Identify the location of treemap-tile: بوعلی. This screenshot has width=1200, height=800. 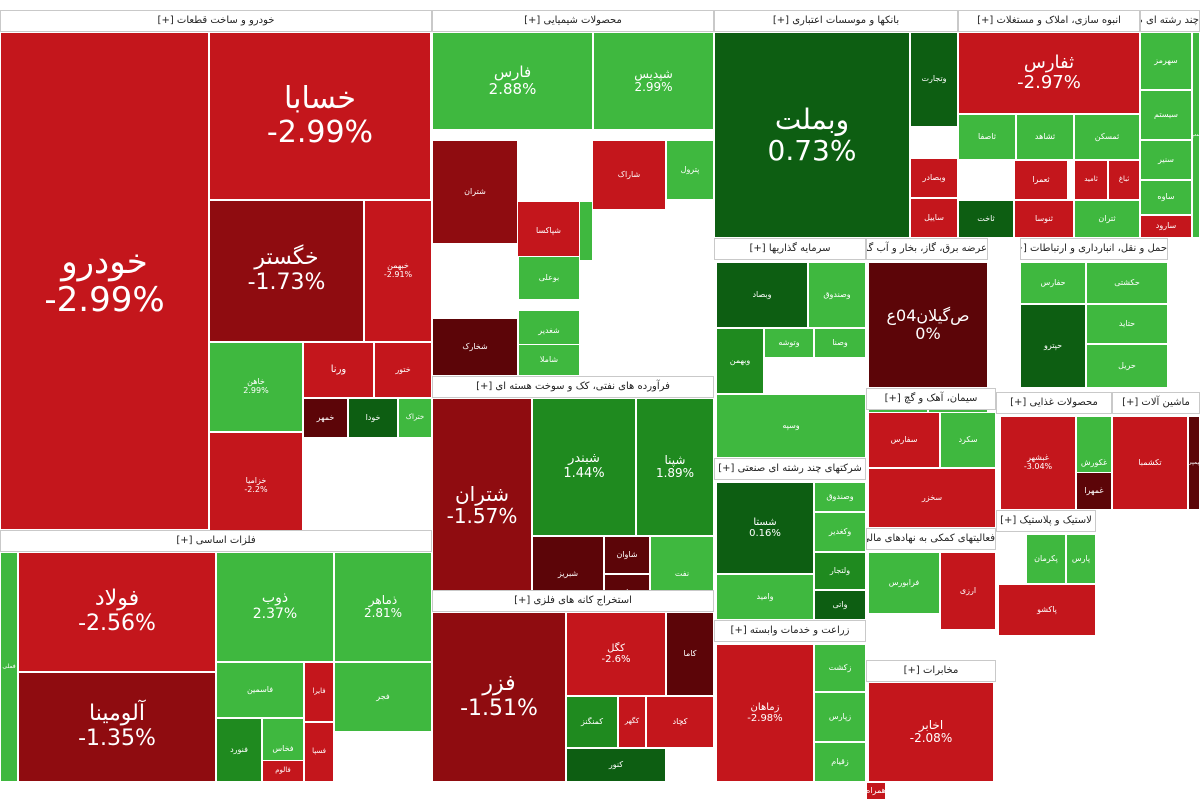
(549, 278).